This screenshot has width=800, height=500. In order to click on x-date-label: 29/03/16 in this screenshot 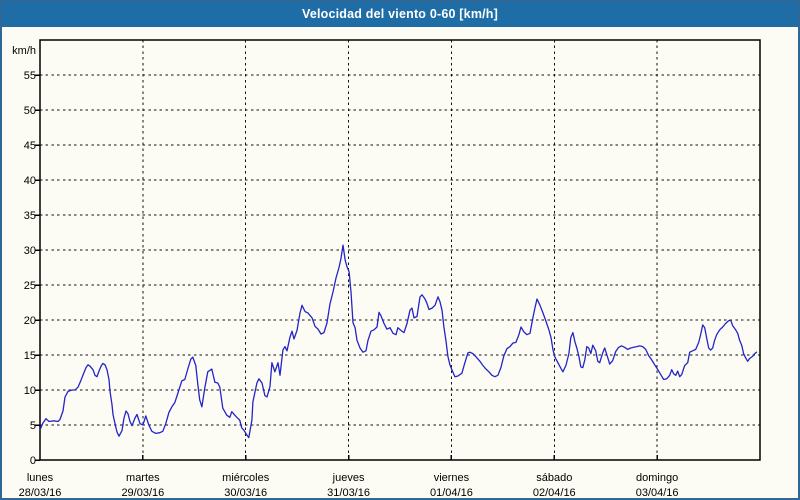, I will do `click(142, 492)`.